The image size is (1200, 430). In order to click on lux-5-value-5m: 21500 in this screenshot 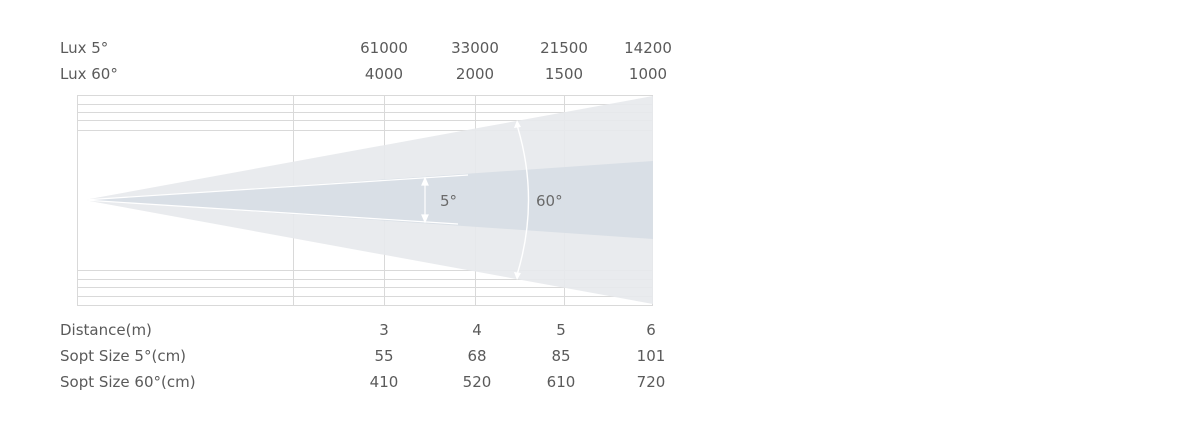, I will do `click(564, 48)`.